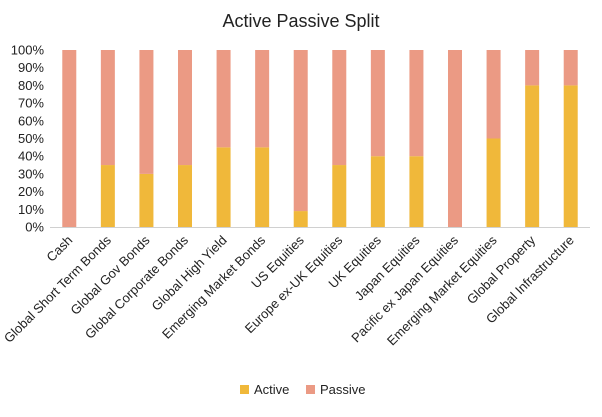 The image size is (602, 417). What do you see at coordinates (310, 389) in the screenshot?
I see `legend-swatch-passive` at bounding box center [310, 389].